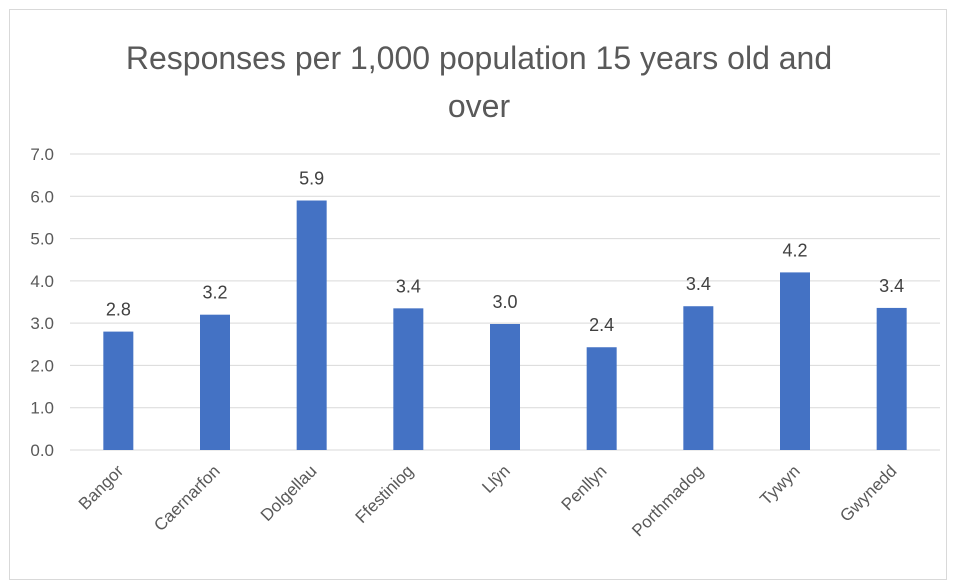 This screenshot has height=581, width=956. What do you see at coordinates (479, 106) in the screenshot?
I see `chart-title-line-2: over` at bounding box center [479, 106].